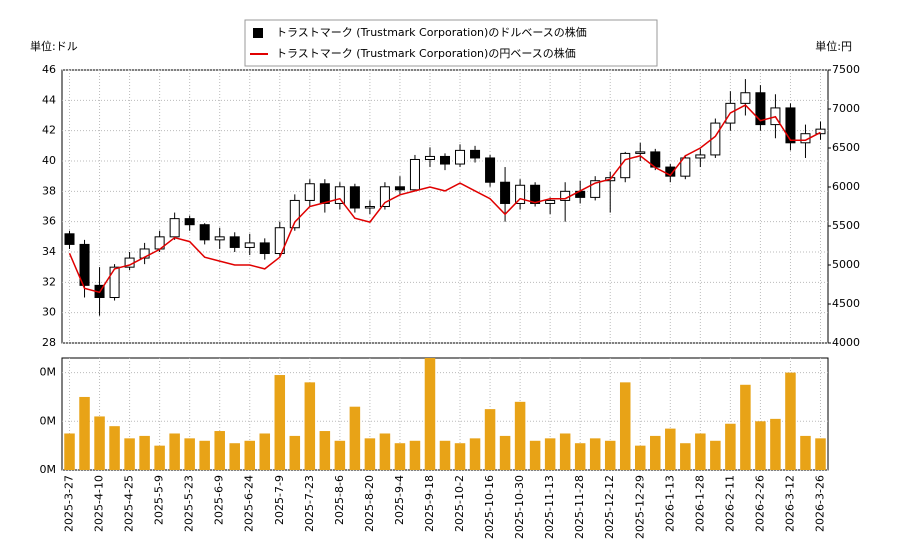 The width and height of the screenshot is (900, 550). I want to click on x-tick-label: 2026-1-13, so click(669, 503).